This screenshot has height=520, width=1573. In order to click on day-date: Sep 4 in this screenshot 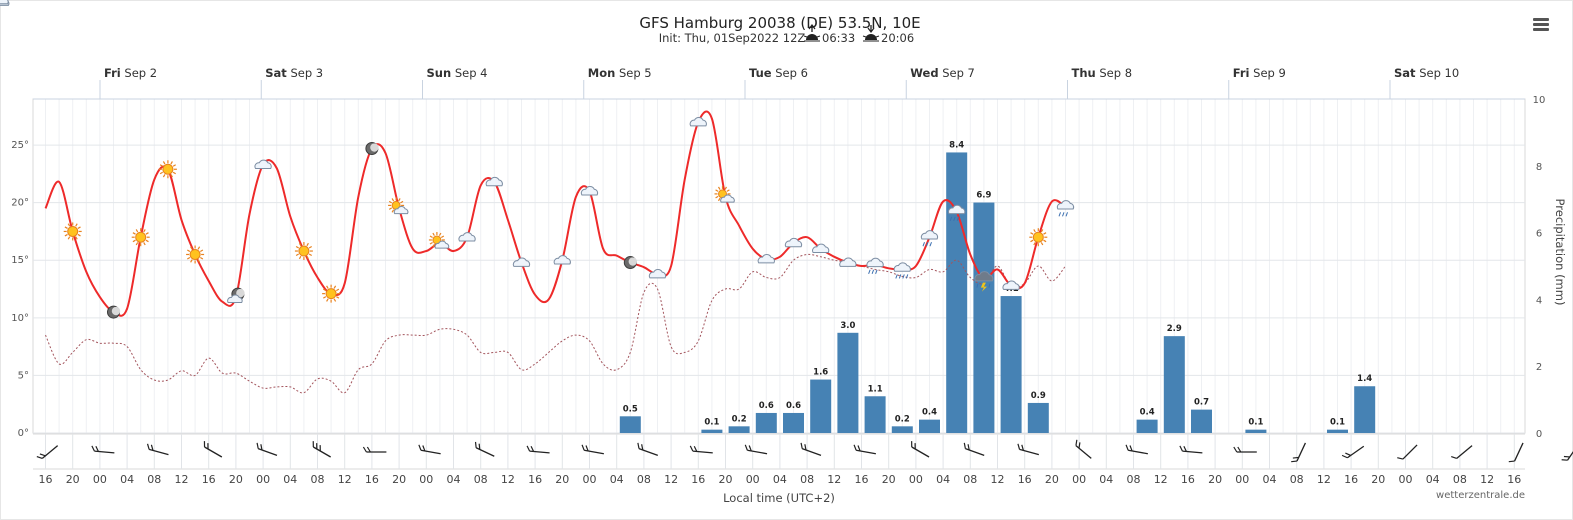, I will do `click(469, 73)`.